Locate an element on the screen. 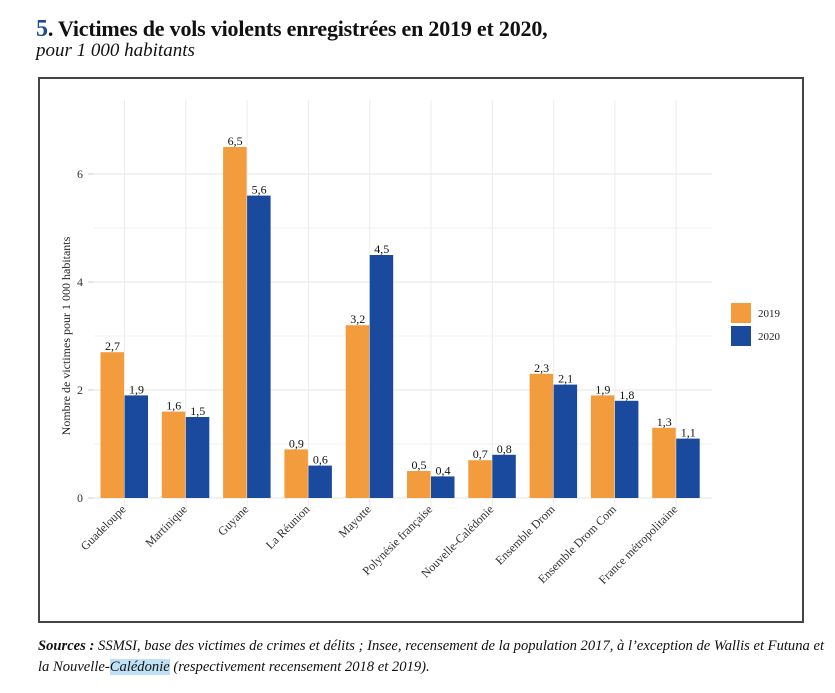  x-tick-label: Martinique is located at coordinates (166, 526).